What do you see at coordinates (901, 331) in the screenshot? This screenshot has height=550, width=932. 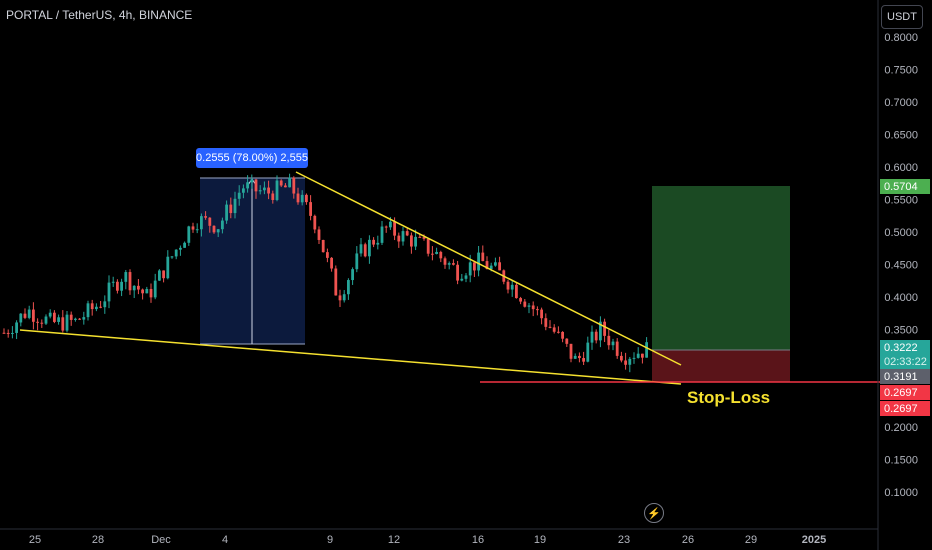 I see `y-tick-label: 0.3500` at bounding box center [901, 331].